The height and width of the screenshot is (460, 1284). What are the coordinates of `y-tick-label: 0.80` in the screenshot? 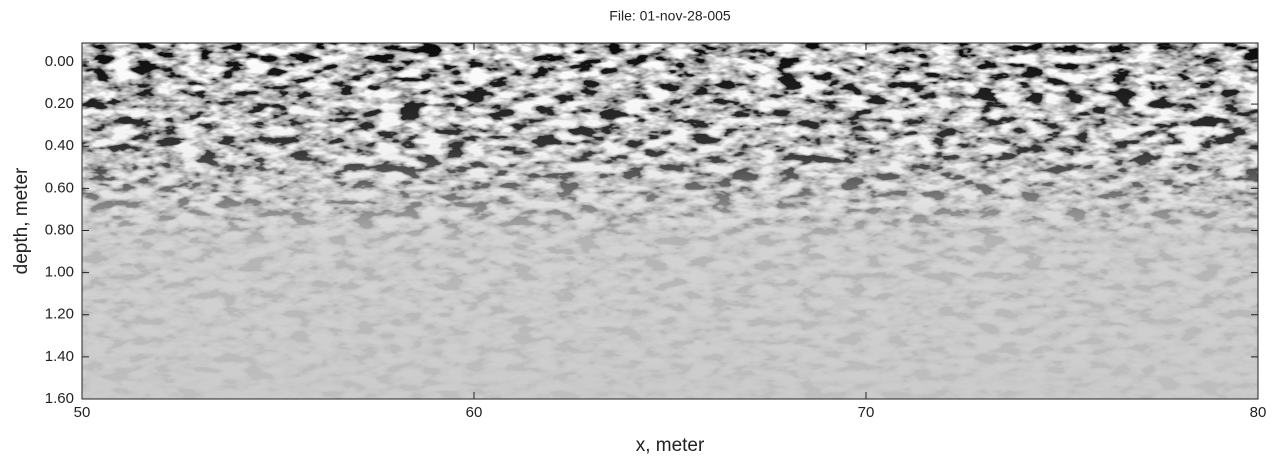 It's located at (59, 229).